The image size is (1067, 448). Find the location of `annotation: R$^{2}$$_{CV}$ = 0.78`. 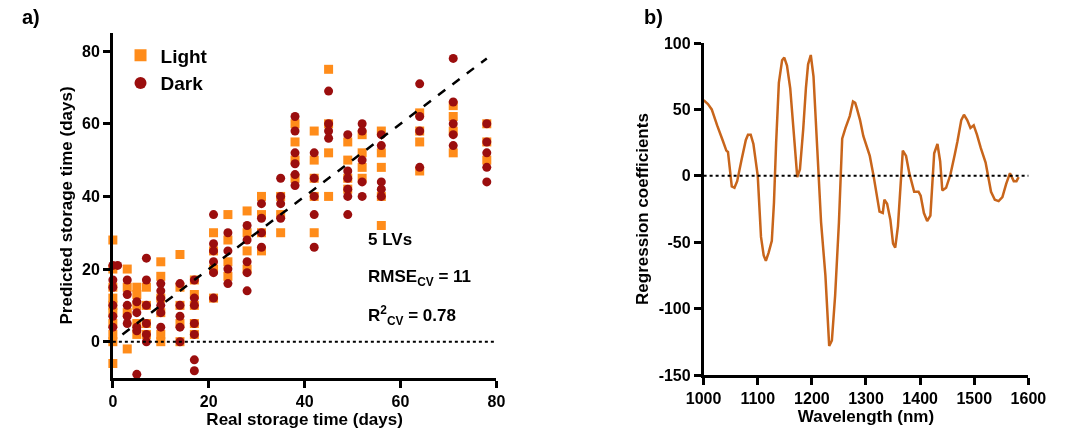

annotation: R$^{2}$$_{CV}$ = 0.78 is located at coordinates (412, 315).